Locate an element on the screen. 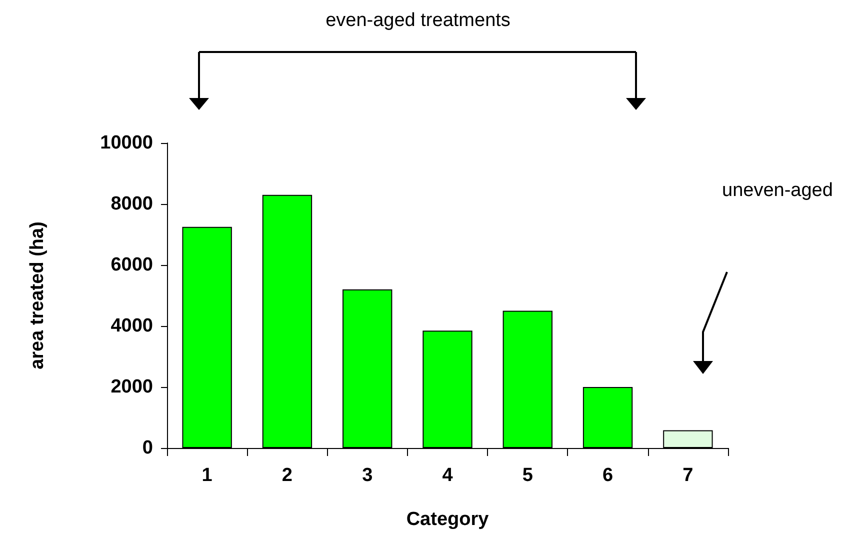 This screenshot has height=545, width=854. x-tick-label: 5 is located at coordinates (528, 475).